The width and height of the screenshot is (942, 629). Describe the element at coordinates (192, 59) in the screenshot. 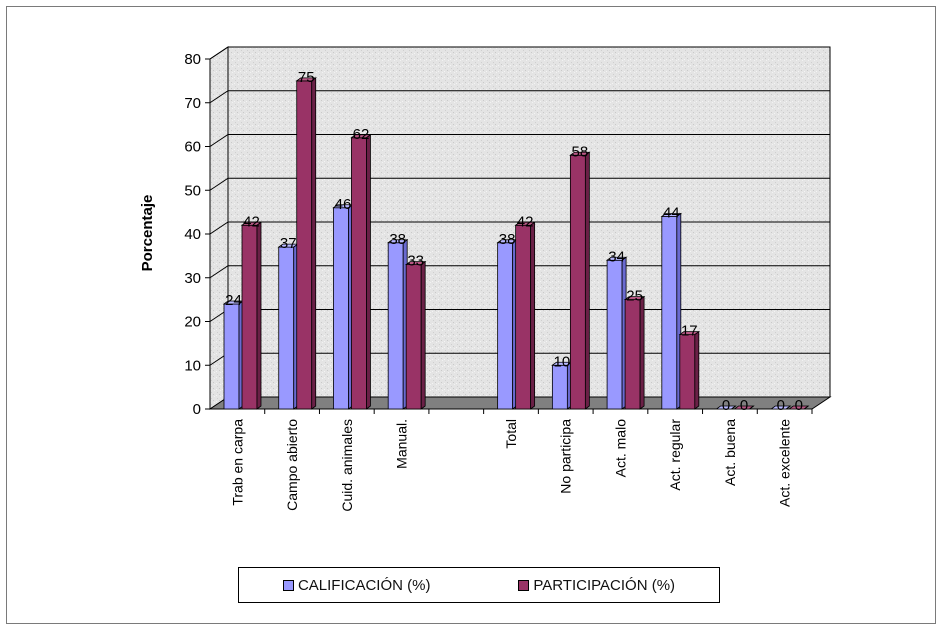

I see `y-tick-label: 80` at that location.